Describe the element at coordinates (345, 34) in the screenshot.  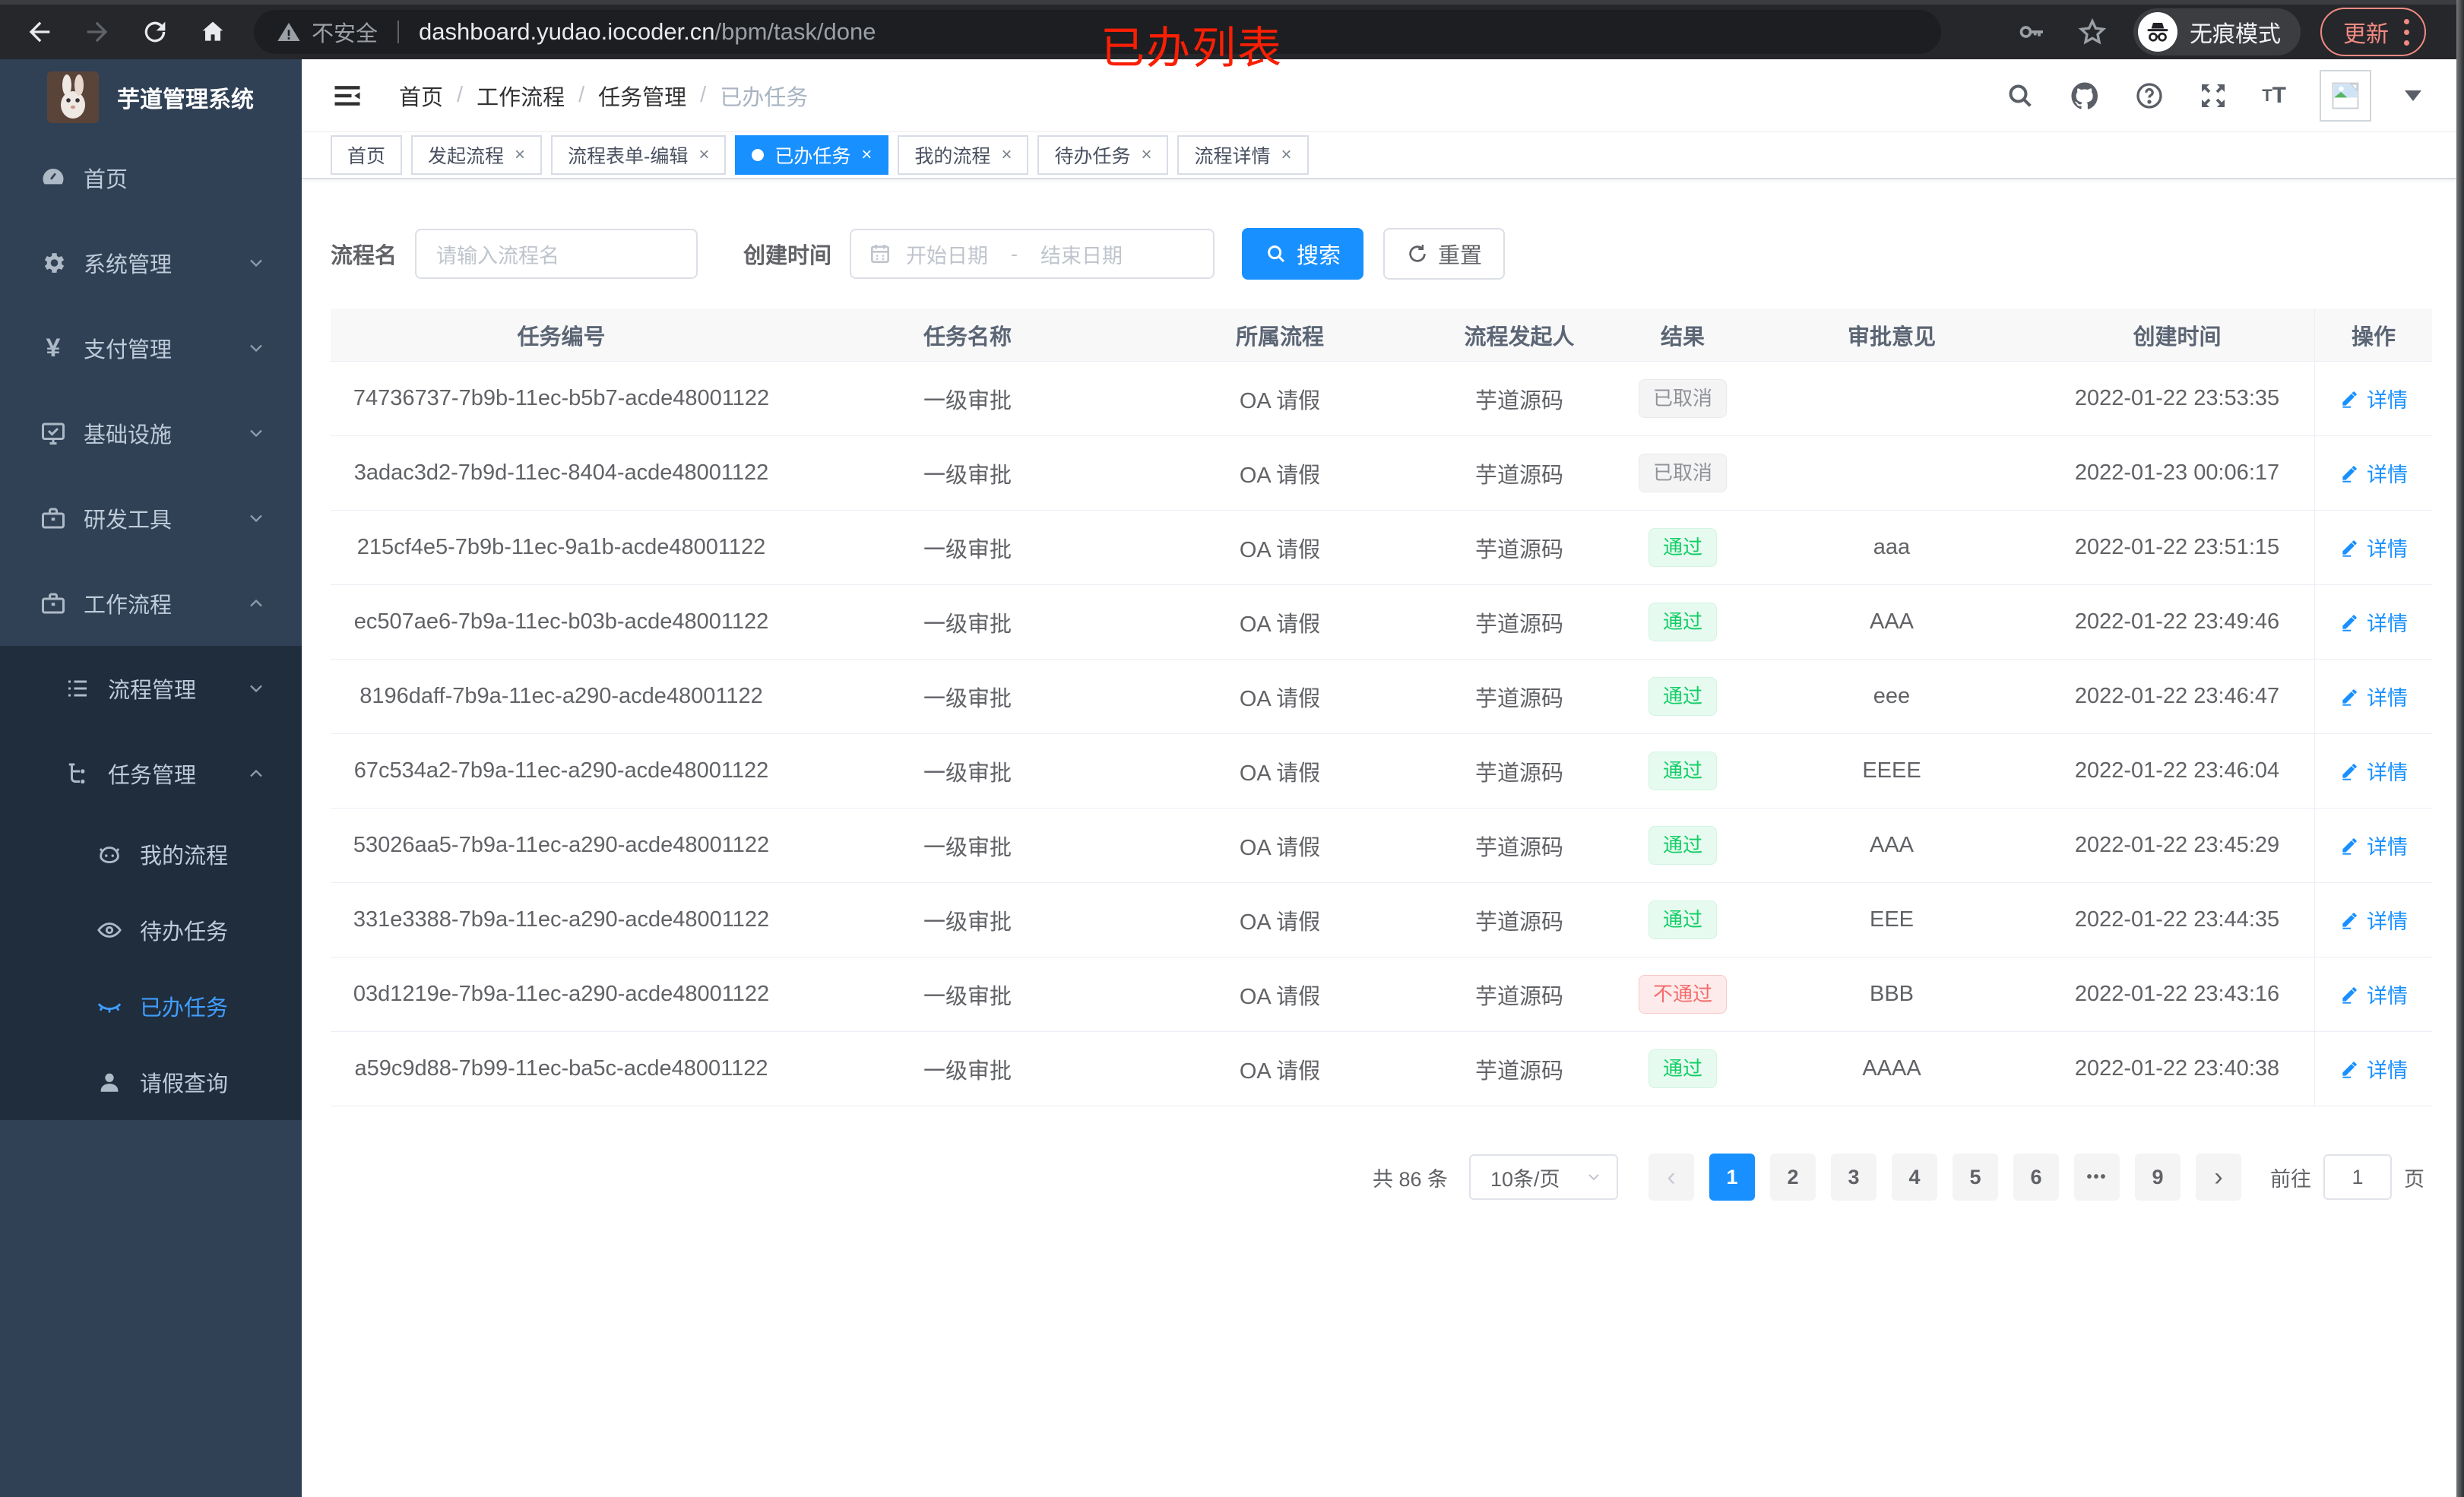
I see `security-label: 不安全` at that location.